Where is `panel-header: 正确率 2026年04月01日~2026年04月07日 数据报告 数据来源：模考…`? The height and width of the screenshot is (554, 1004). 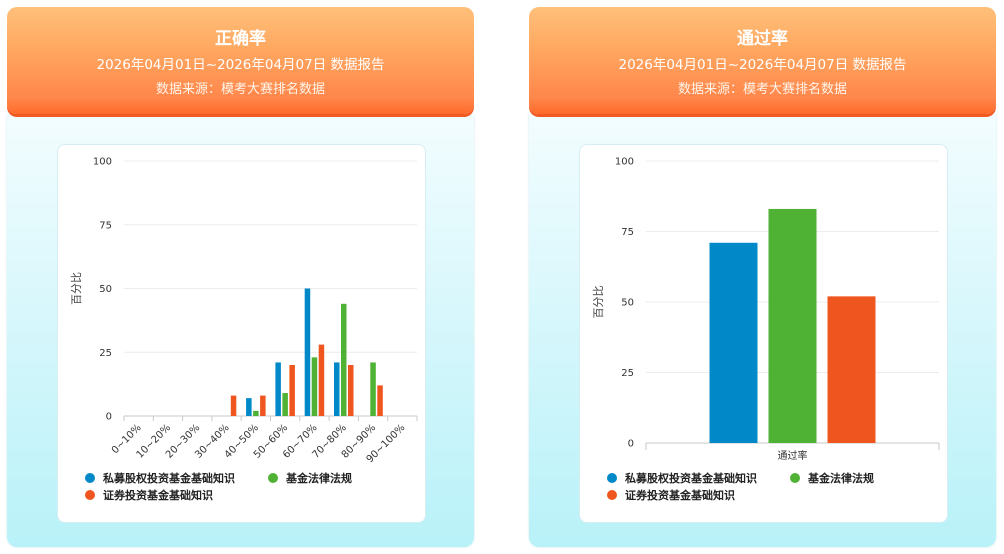
panel-header: 正确率 2026年04月01日~2026年04月07日 数据报告 数据来源：模考… is located at coordinates (240, 60).